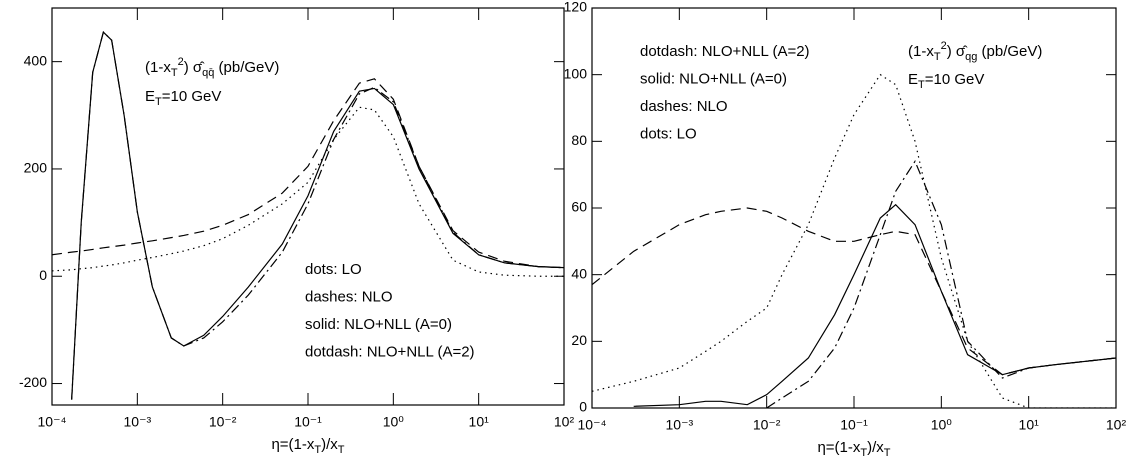  I want to click on annotation: (1-xT2) σ̂qq̄ (pb/GeV), so click(212, 67).